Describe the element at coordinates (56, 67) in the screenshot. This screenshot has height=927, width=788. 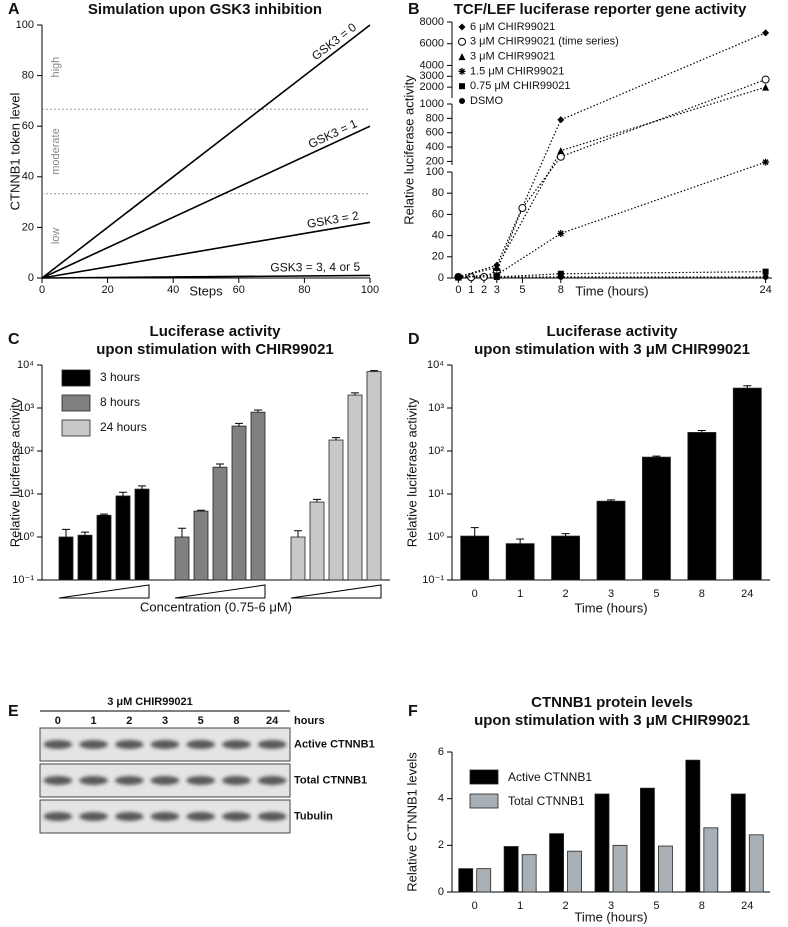
I see `region-label: high` at that location.